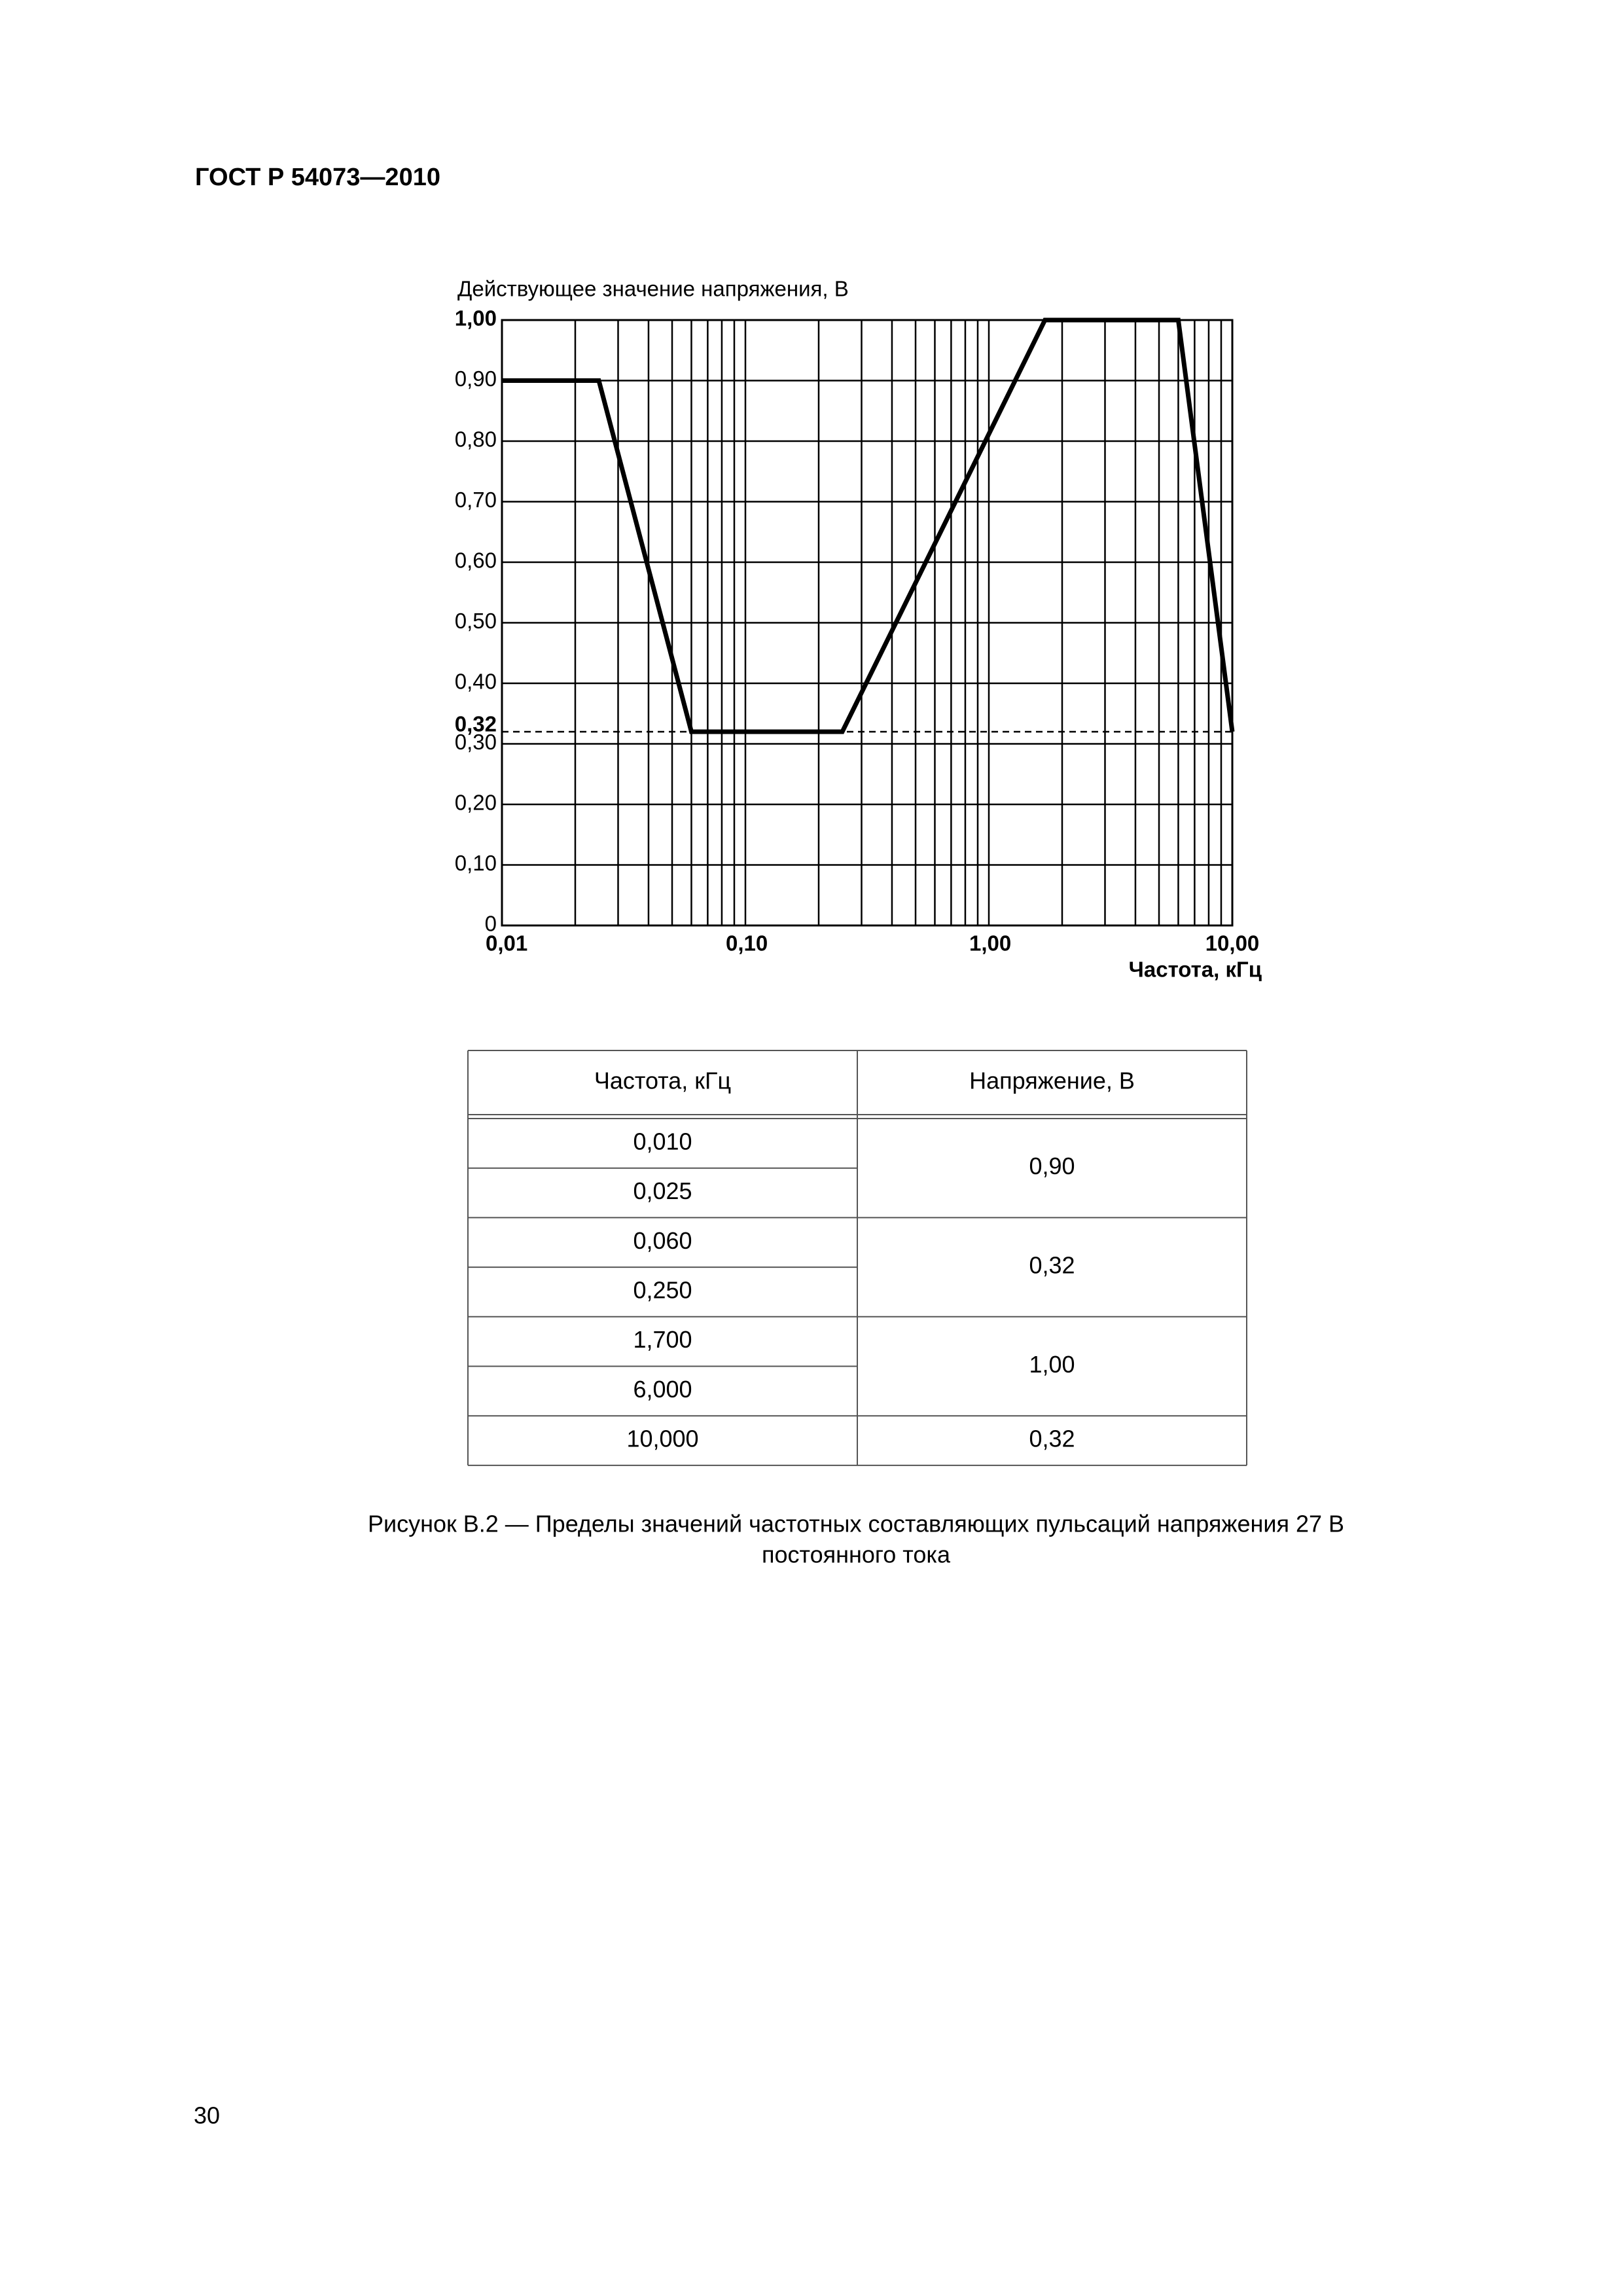  I want to click on x-tick-label: 10,00, so click(1232, 943).